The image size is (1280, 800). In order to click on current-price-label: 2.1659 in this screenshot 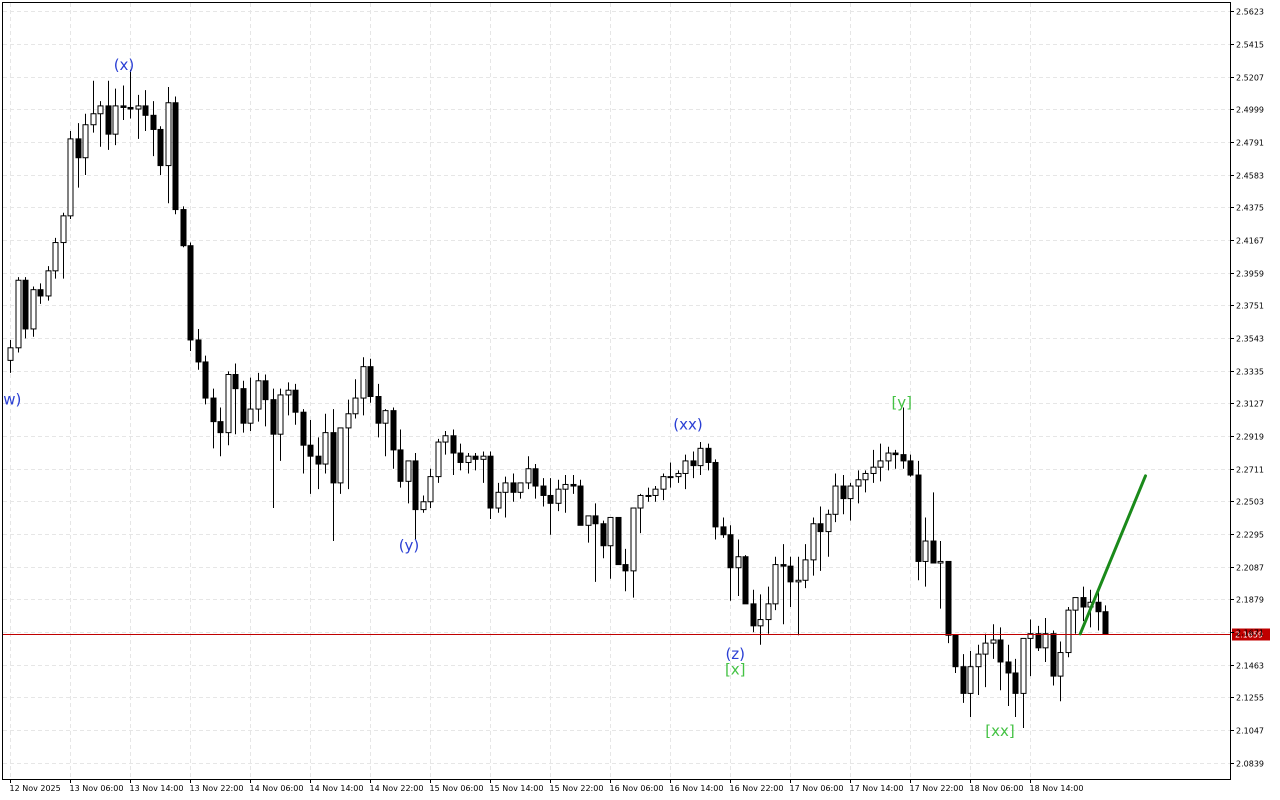, I will do `click(1249, 635)`.